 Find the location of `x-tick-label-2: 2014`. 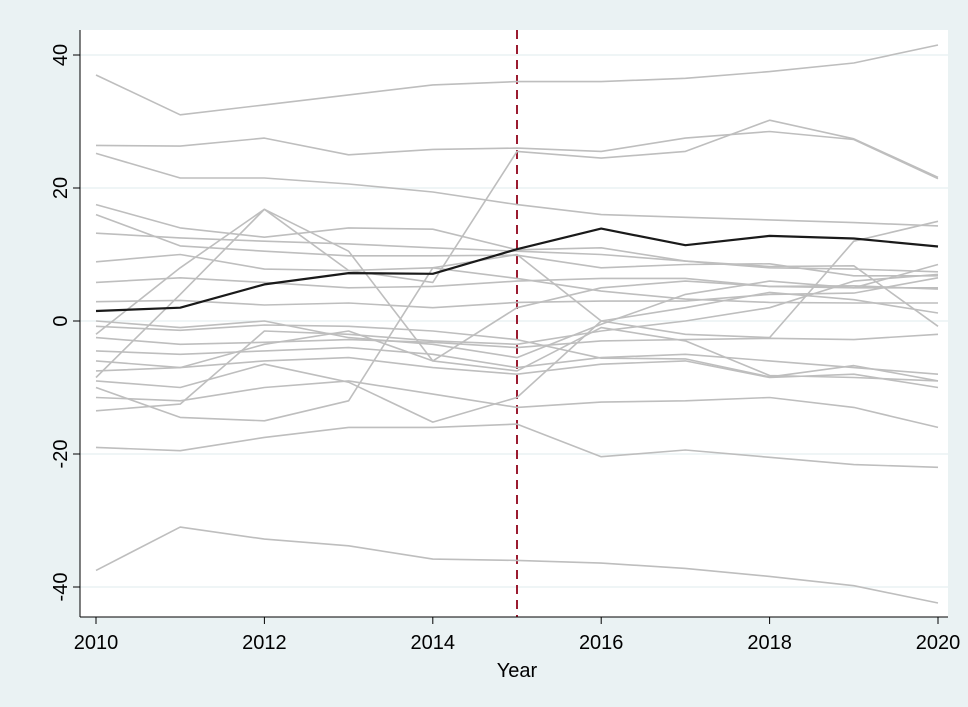

x-tick-label-2: 2014 is located at coordinates (433, 643).